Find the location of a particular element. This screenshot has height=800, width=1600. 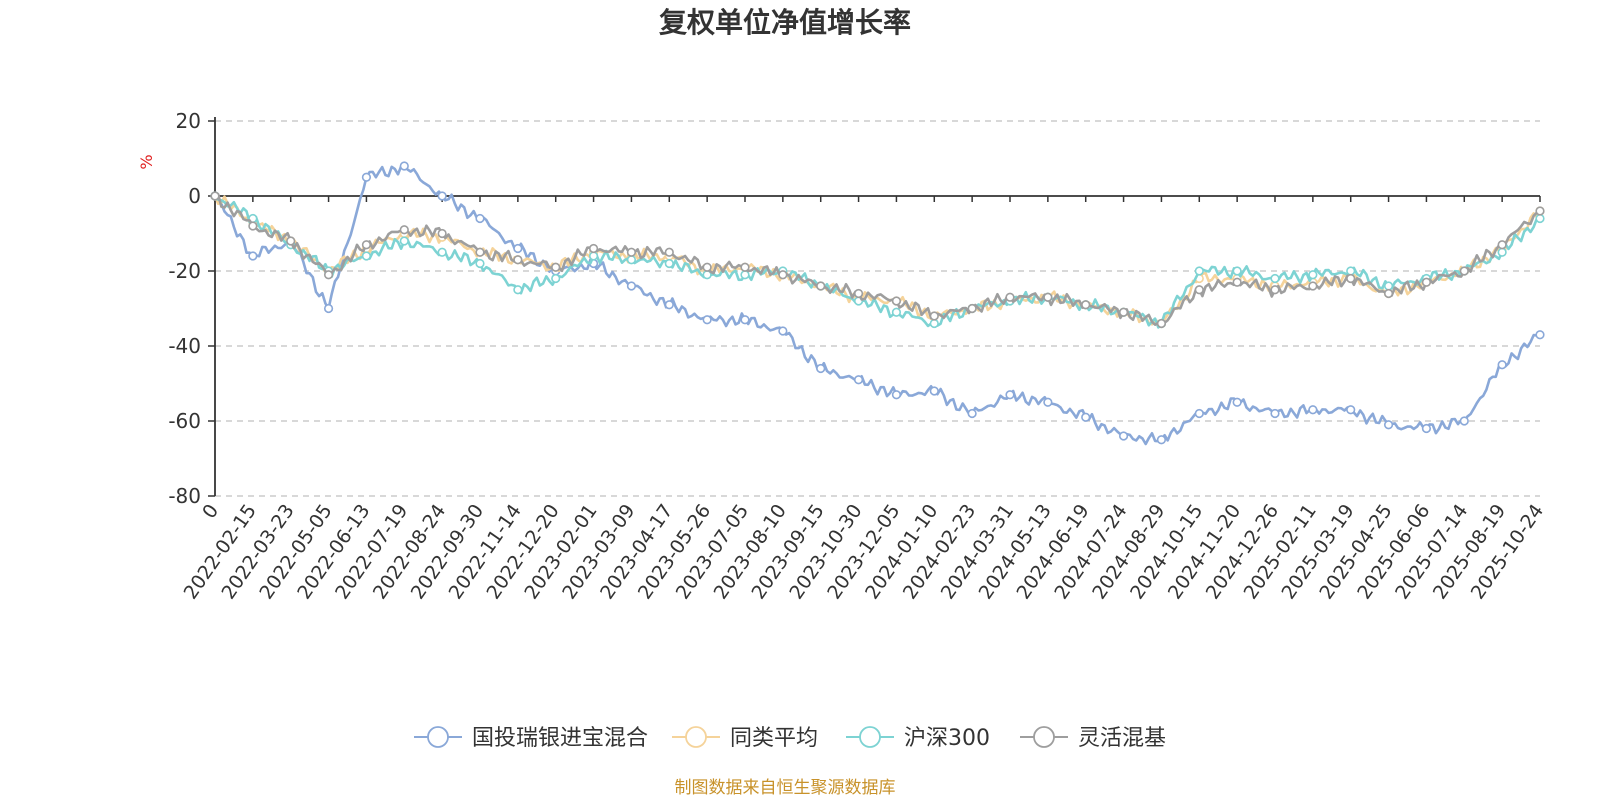

y-tick-label: -80 is located at coordinates (184, 496).